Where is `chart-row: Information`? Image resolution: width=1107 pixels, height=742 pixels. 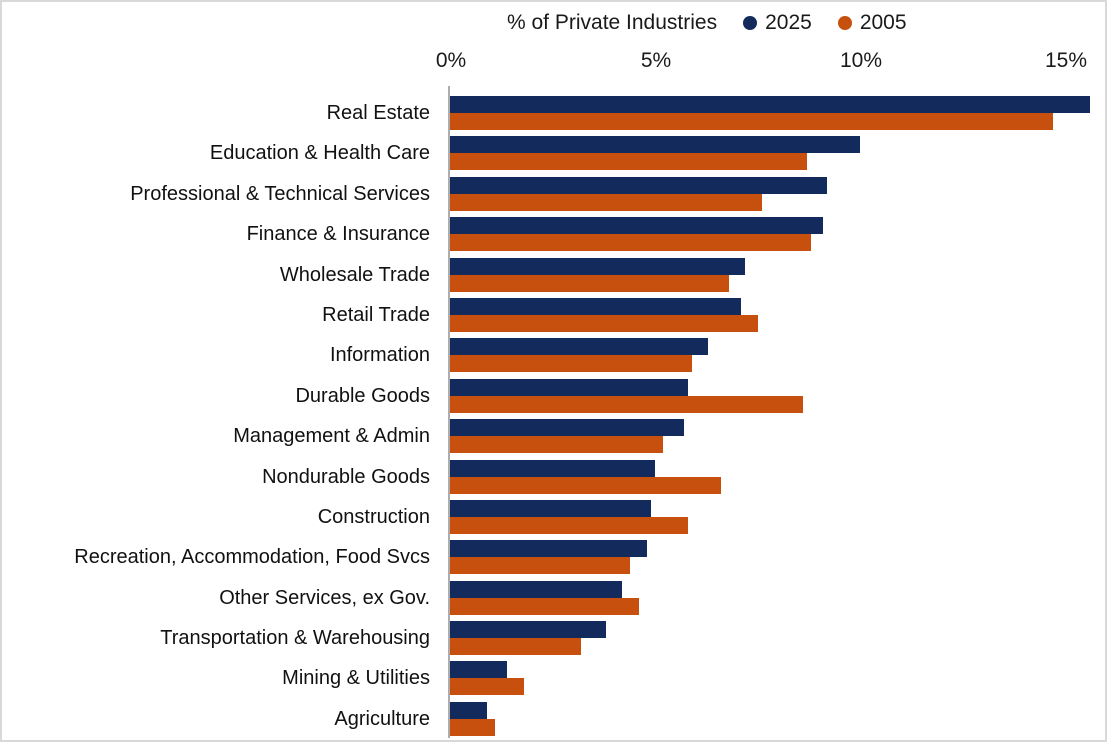 chart-row: Information is located at coordinates (553, 358).